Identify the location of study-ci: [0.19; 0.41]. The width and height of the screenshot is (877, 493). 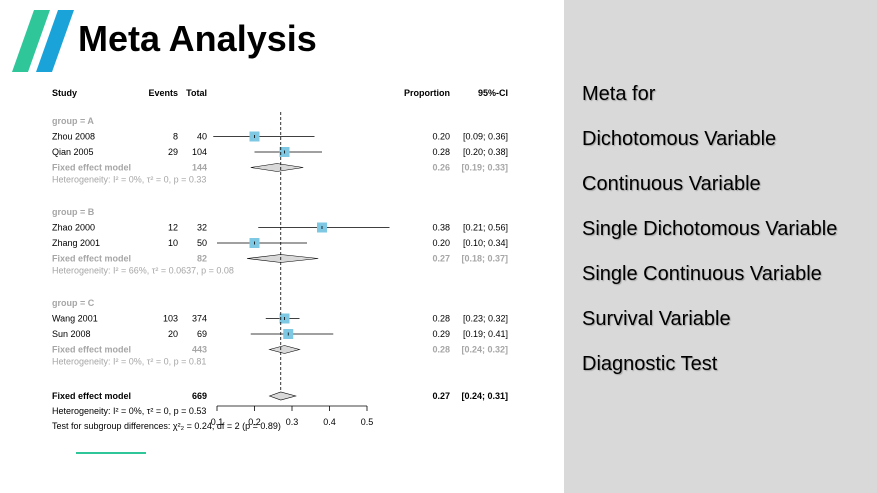
(485, 334).